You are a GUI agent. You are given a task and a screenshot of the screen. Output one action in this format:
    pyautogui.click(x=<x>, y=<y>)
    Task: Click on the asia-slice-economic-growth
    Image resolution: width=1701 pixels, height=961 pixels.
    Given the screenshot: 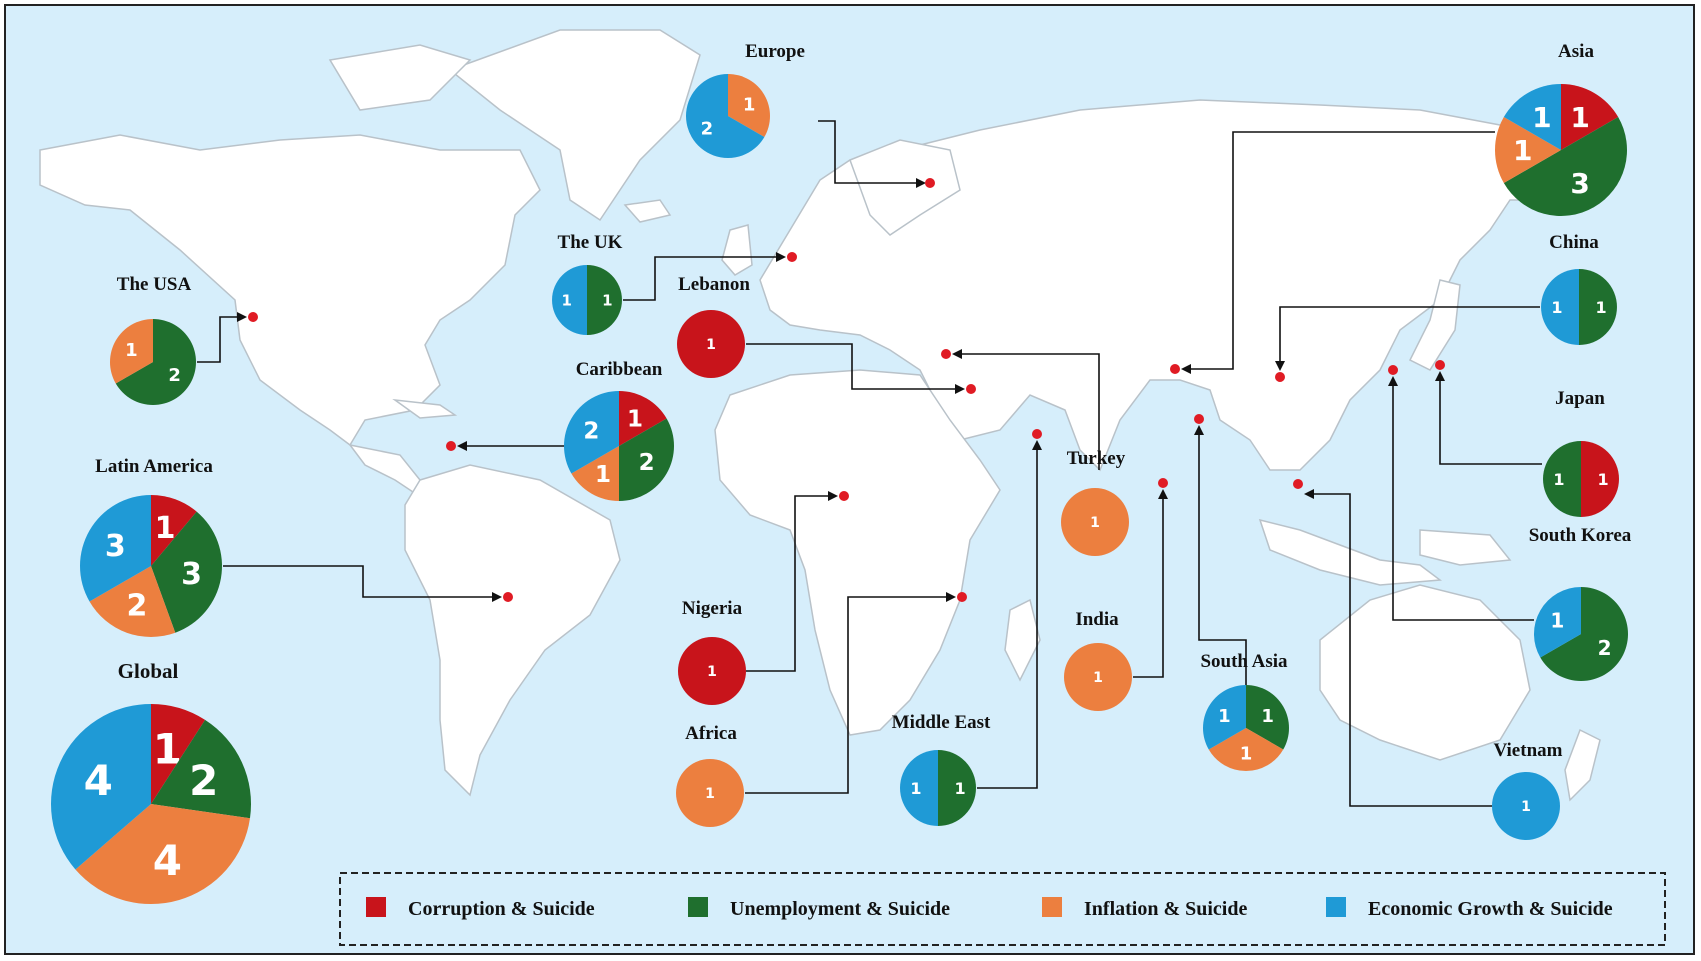 What is the action you would take?
    pyautogui.click(x=1532, y=117)
    